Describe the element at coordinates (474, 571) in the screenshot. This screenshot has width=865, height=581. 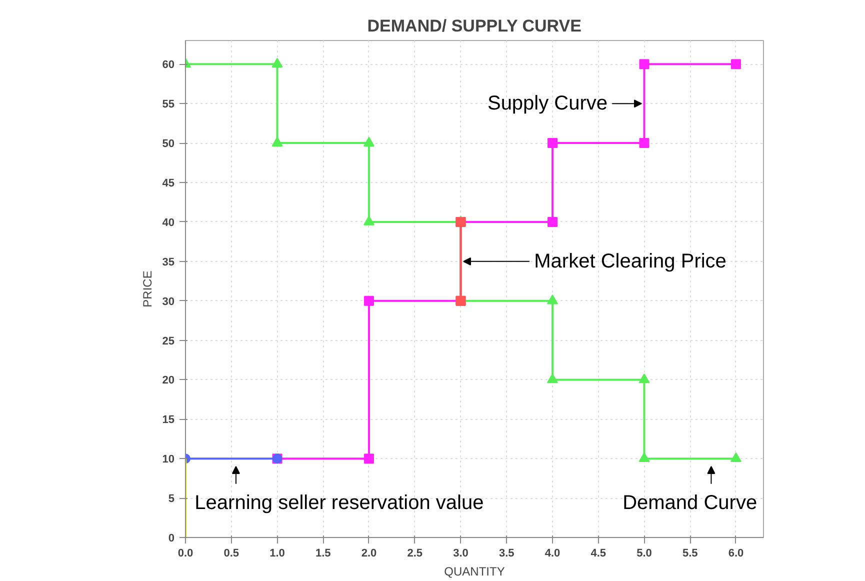
I see `x-axis-title: QUANTITY` at that location.